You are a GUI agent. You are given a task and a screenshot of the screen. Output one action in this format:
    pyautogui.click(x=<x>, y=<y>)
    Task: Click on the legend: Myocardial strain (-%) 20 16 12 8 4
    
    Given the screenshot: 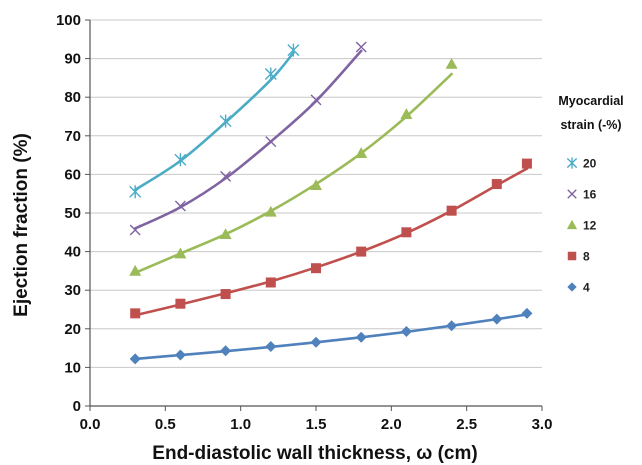 What is the action you would take?
    pyautogui.click(x=590, y=194)
    